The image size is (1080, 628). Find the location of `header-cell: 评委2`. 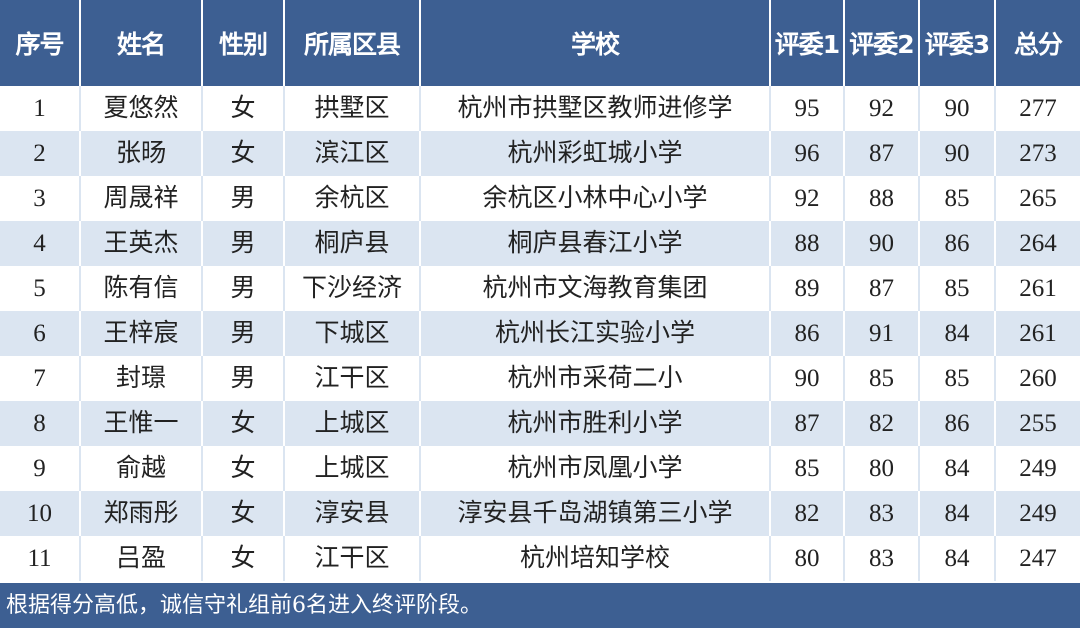

header-cell: 评委2 is located at coordinates (882, 43).